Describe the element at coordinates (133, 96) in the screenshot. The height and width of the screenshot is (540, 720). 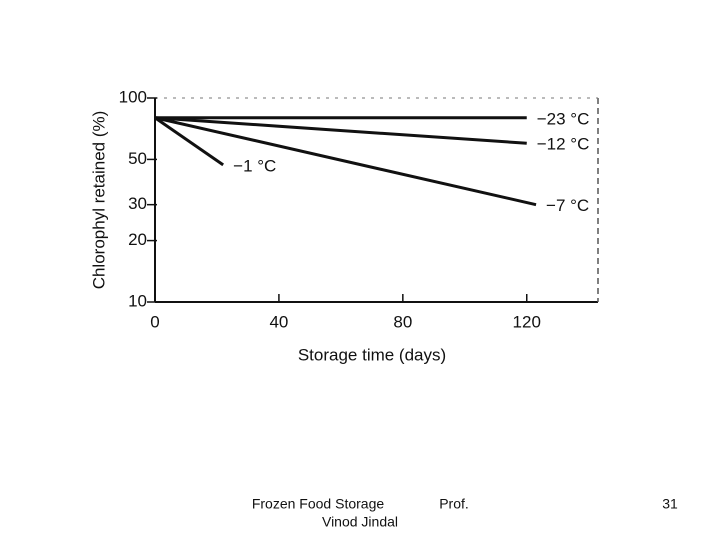
I see `y-tick-label: 100` at that location.